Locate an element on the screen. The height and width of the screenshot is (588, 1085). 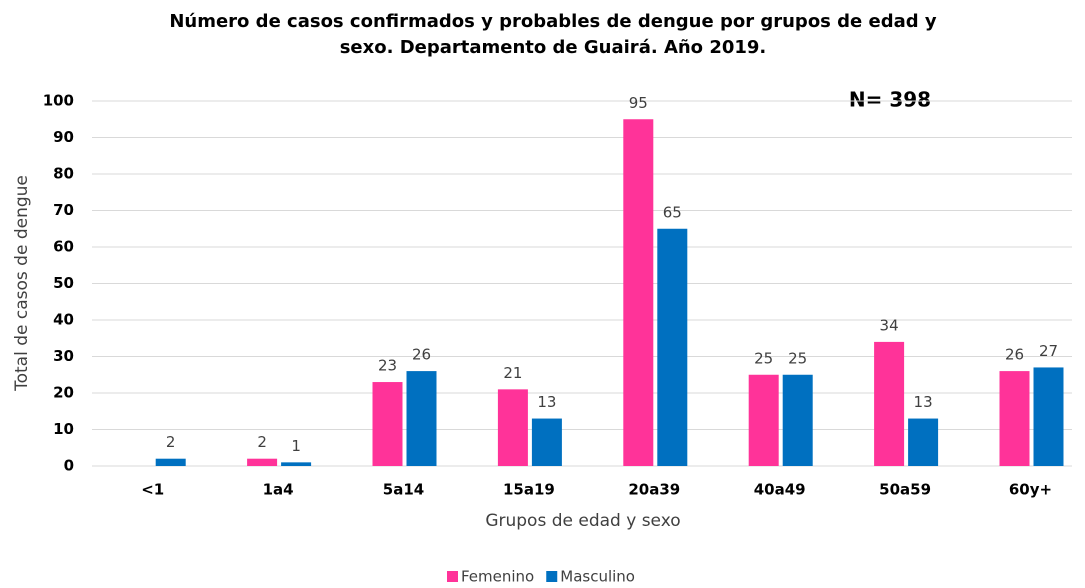
y-tick-label: 70 is located at coordinates (63, 210).